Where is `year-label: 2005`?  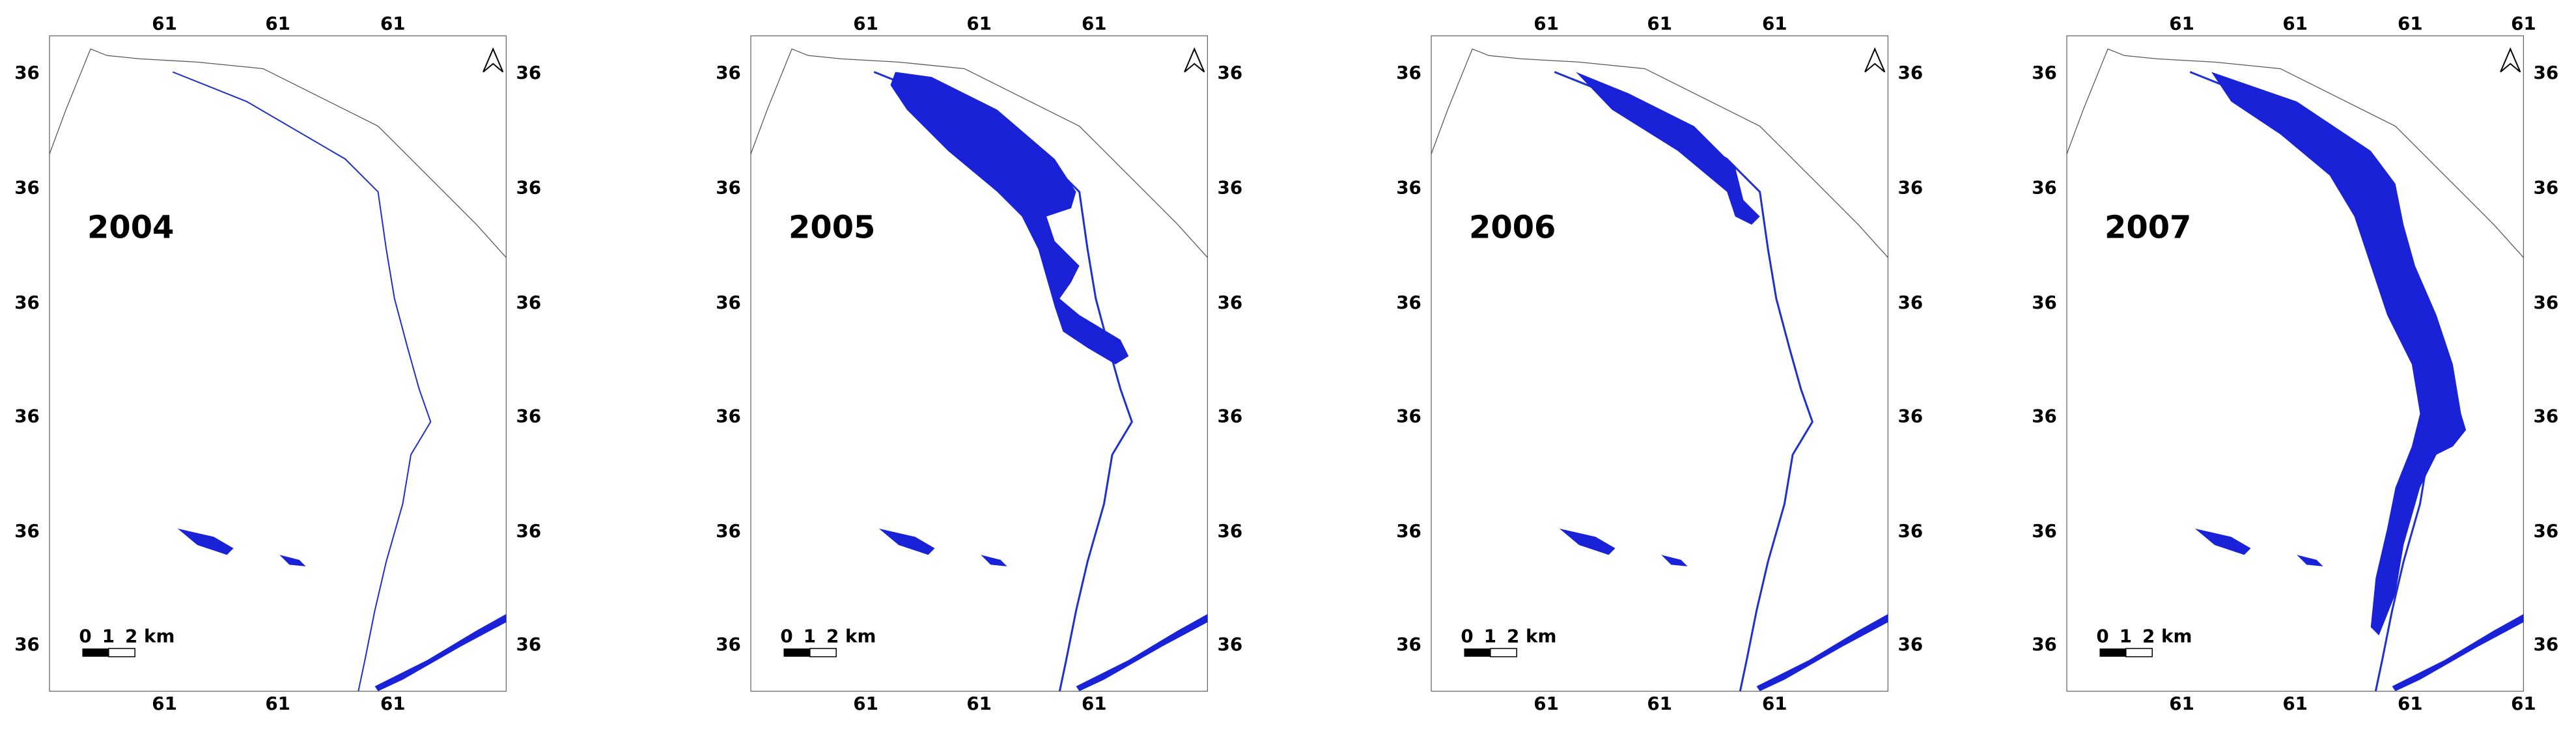
year-label: 2005 is located at coordinates (832, 228).